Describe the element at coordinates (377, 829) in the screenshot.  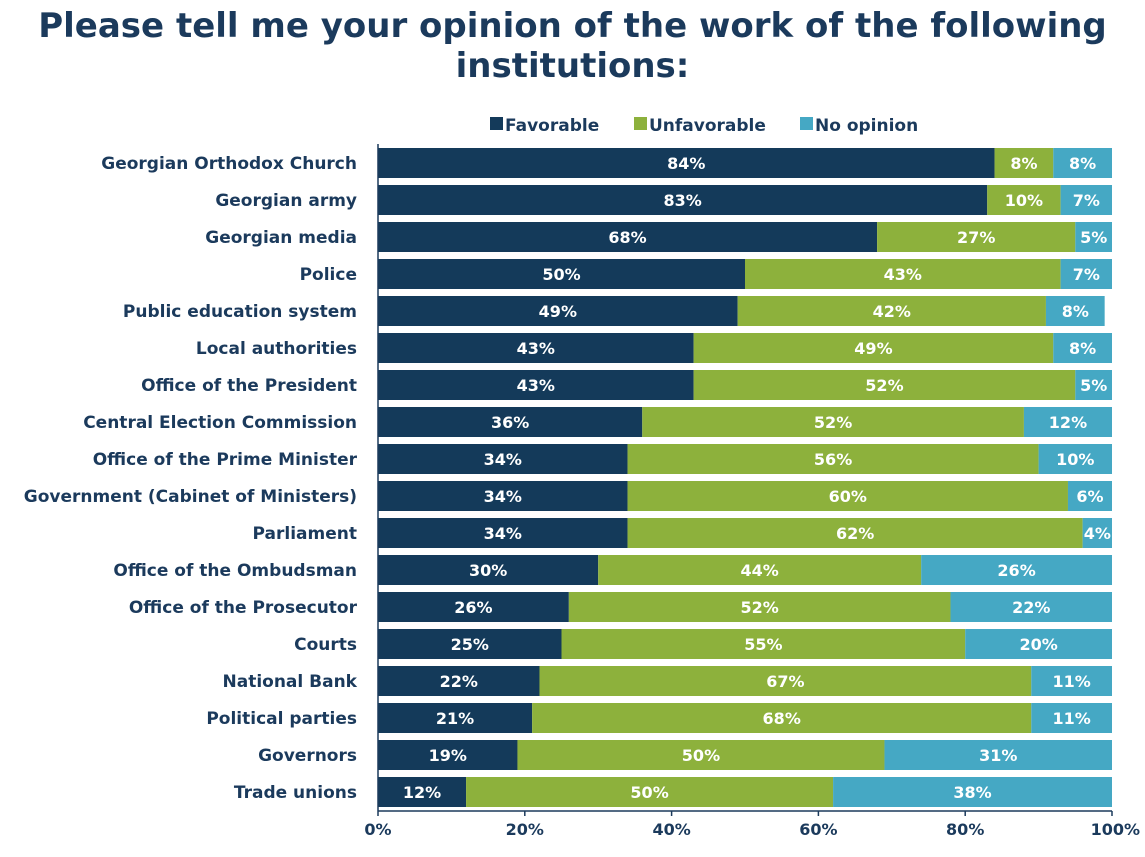
I see `x-tick-label: 0%` at that location.